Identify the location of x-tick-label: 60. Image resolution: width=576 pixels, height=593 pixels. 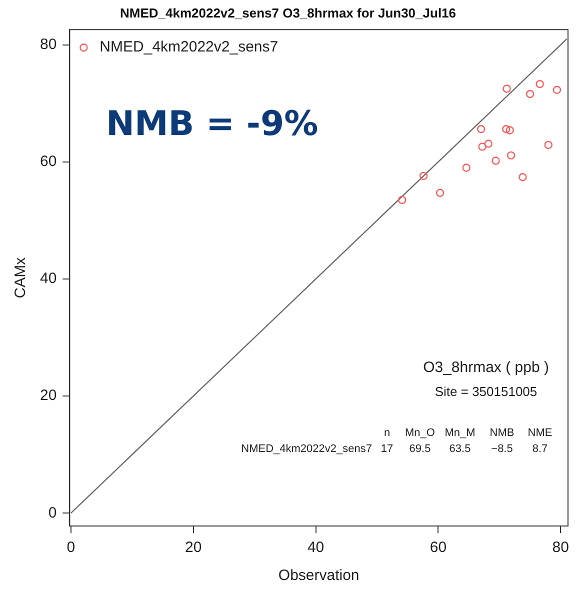
(438, 547).